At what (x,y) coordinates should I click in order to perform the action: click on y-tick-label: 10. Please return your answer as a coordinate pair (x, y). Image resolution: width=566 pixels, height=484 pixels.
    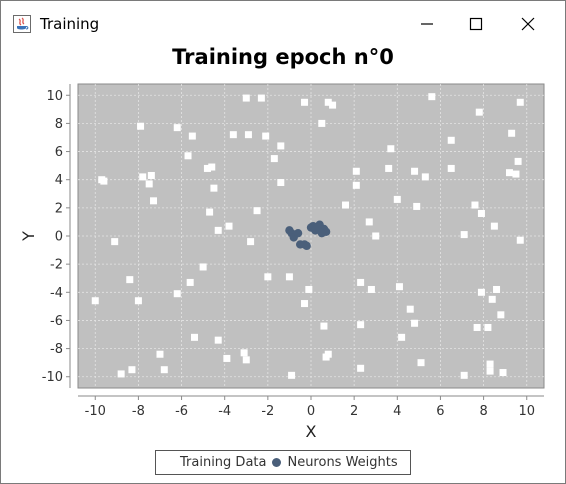
    Looking at the image, I should click on (54, 96).